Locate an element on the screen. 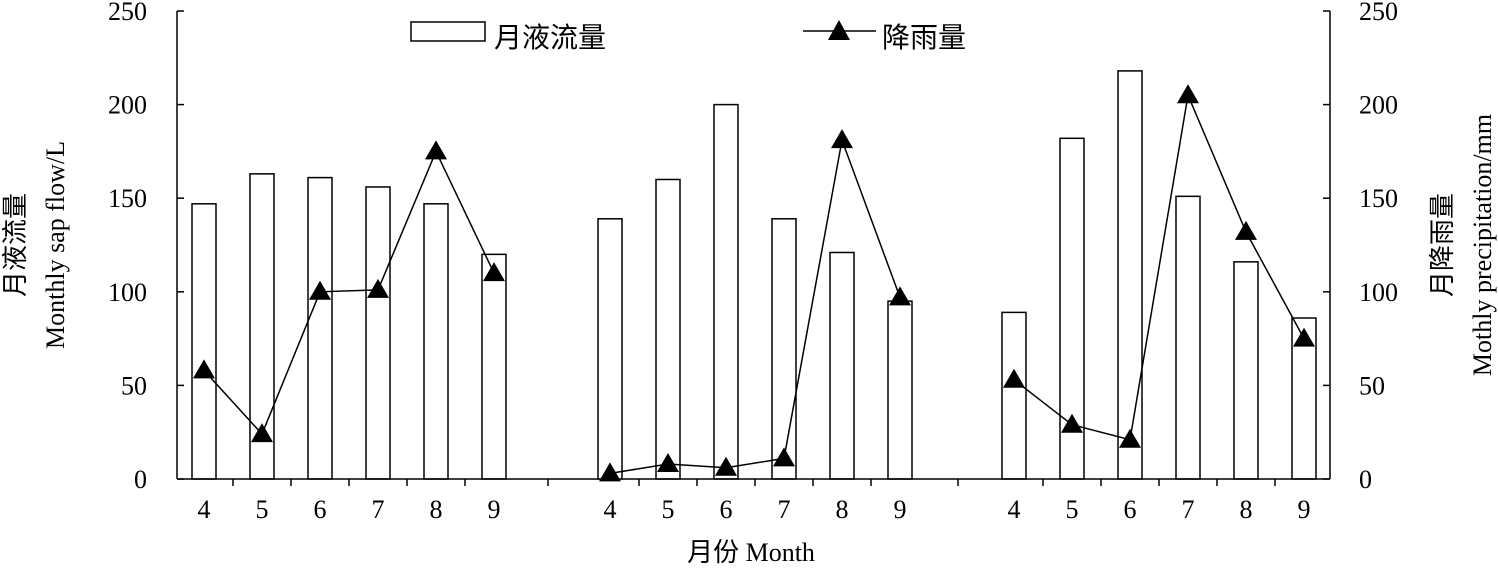  y-tick-label-right: 250 is located at coordinates (1378, 13).